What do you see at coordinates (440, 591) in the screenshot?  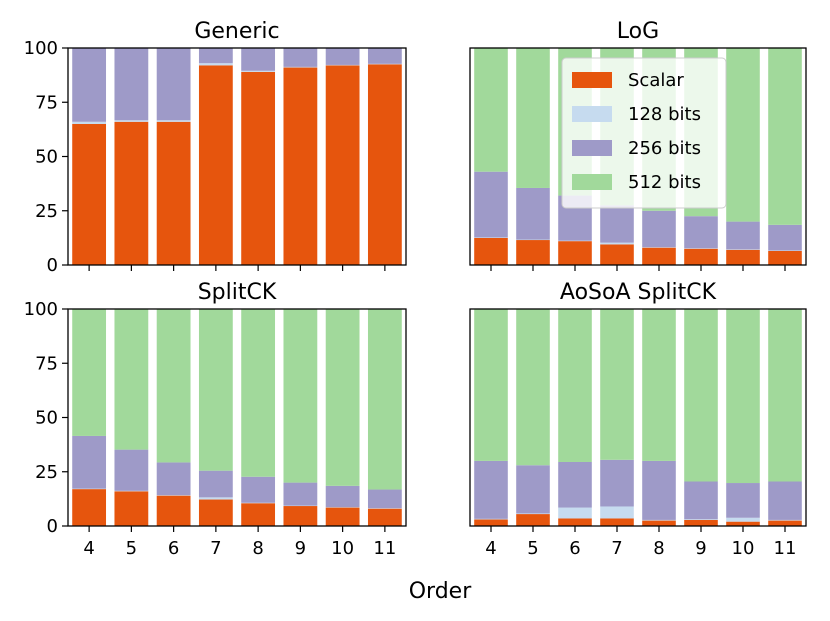 I see `figure-x-axis-label: Order` at bounding box center [440, 591].